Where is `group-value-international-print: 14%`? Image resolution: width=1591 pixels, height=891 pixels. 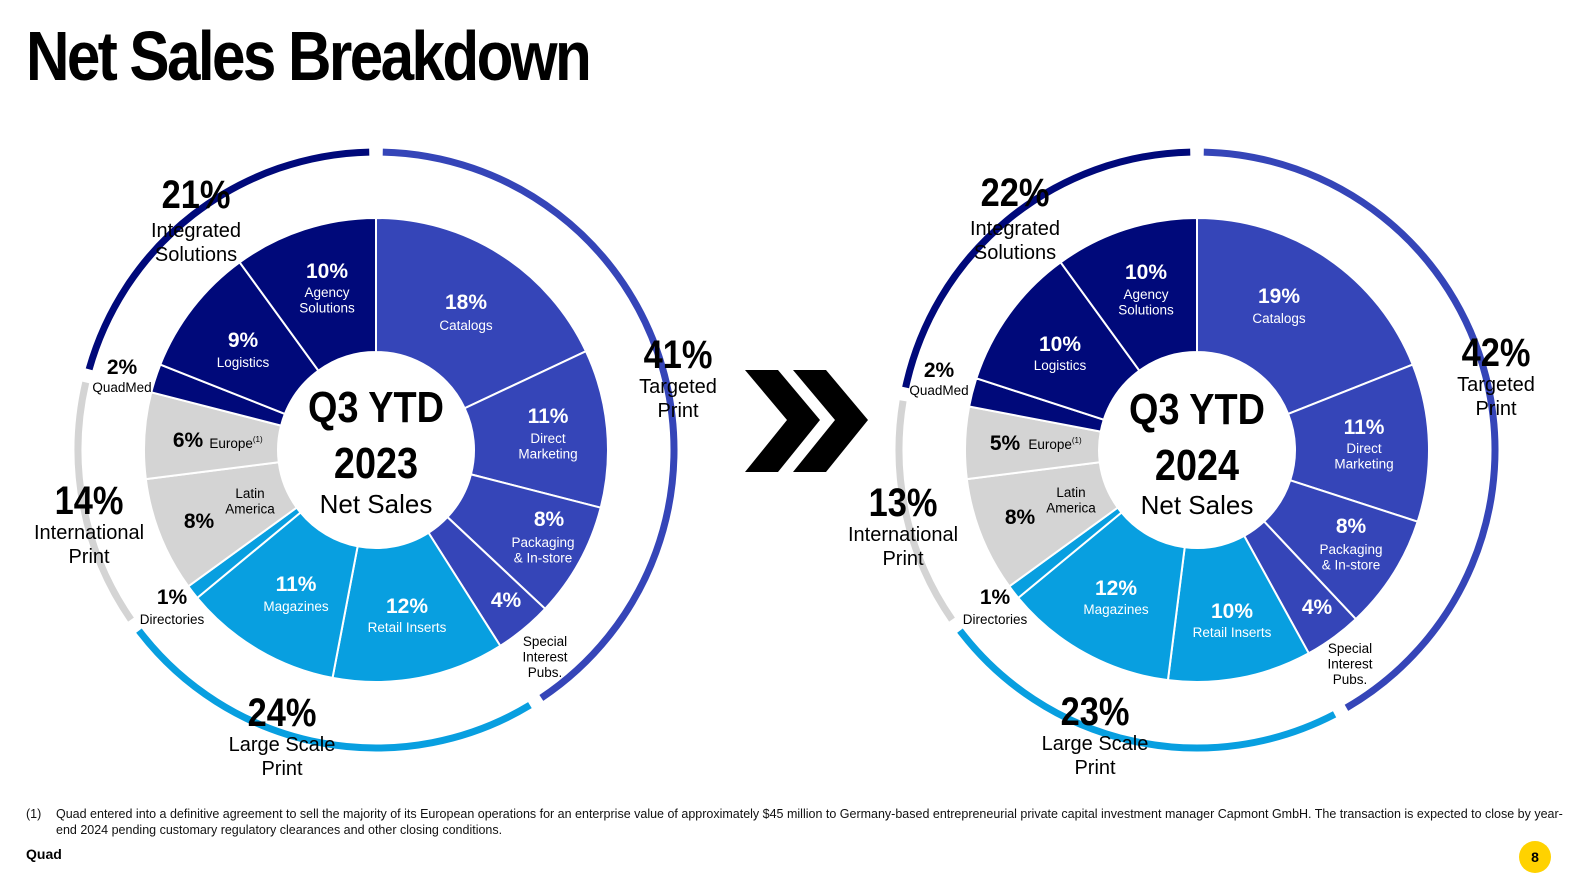
group-value-international-print: 14% is located at coordinates (89, 500).